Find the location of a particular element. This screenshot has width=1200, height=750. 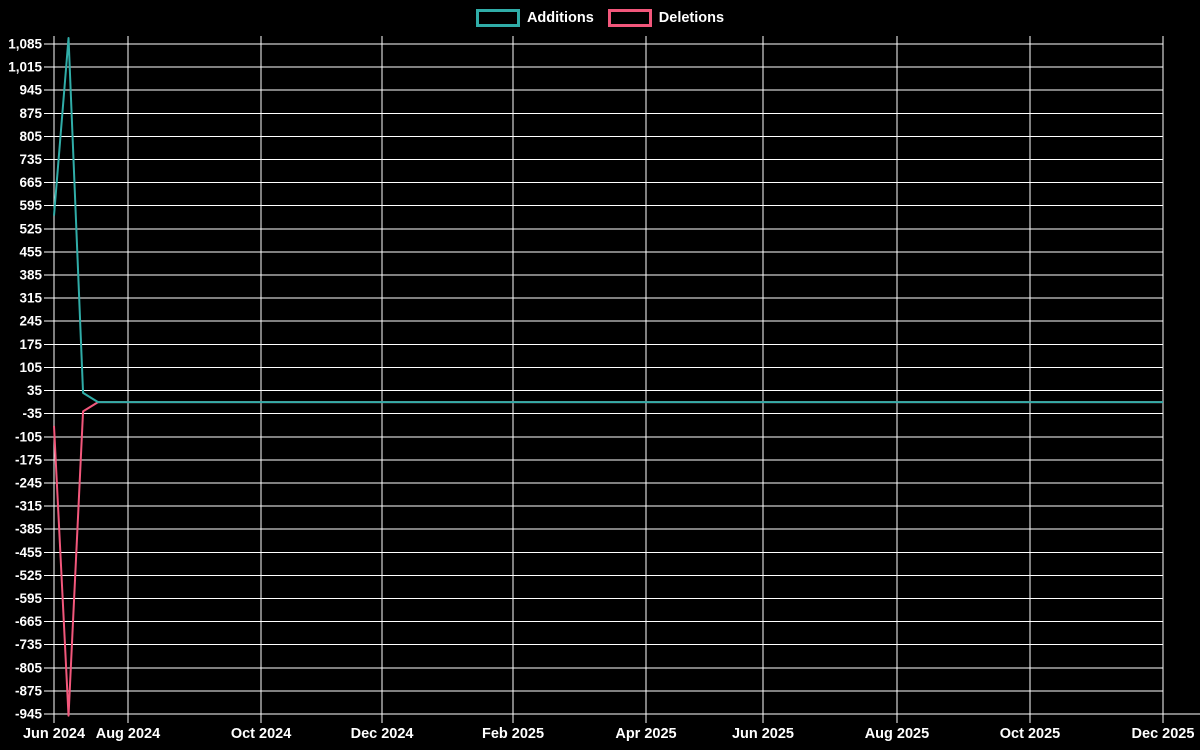

deletions-swatch-icon is located at coordinates (629, 18).